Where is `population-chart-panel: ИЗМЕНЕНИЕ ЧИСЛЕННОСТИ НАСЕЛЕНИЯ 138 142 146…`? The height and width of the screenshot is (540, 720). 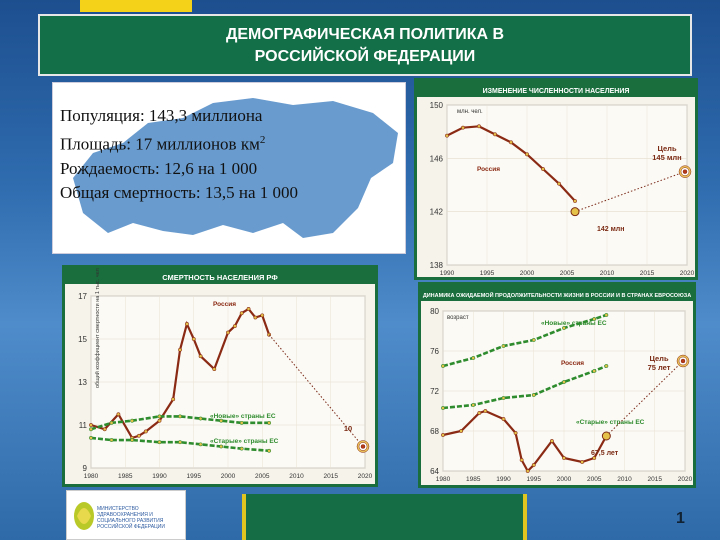
population-chart-panel: ИЗМЕНЕНИЕ ЧИСЛЕННОСТИ НАСЕЛЕНИЯ 138 142 146… is located at coordinates (556, 179).